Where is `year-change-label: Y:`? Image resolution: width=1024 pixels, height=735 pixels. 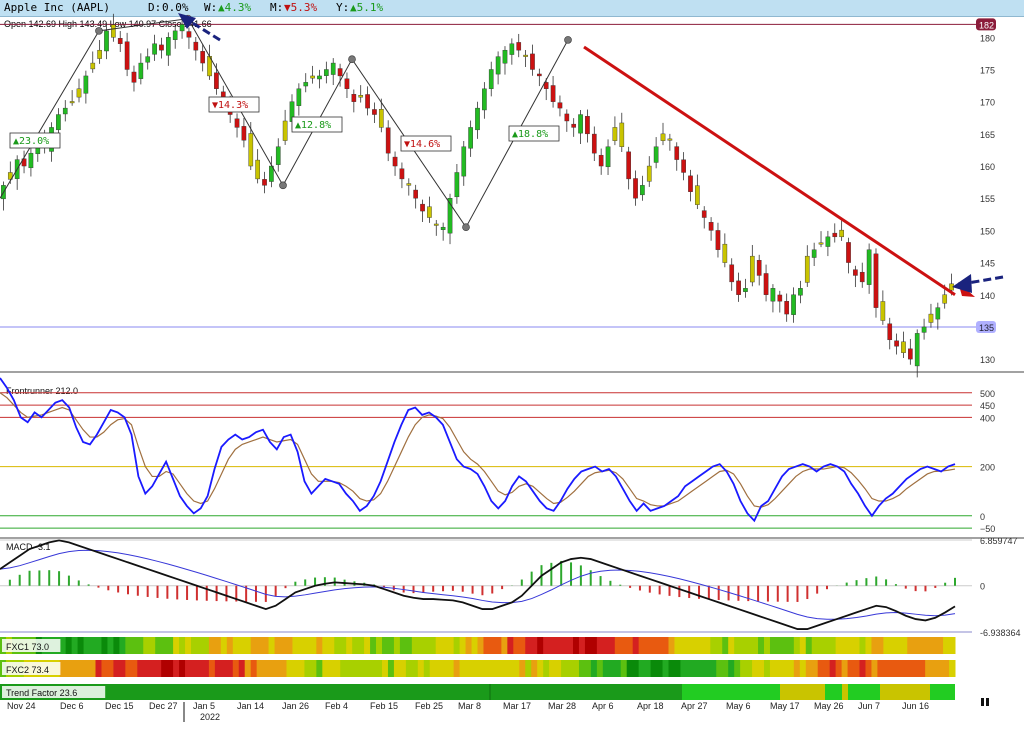
year-change-label: Y: is located at coordinates (343, 7).